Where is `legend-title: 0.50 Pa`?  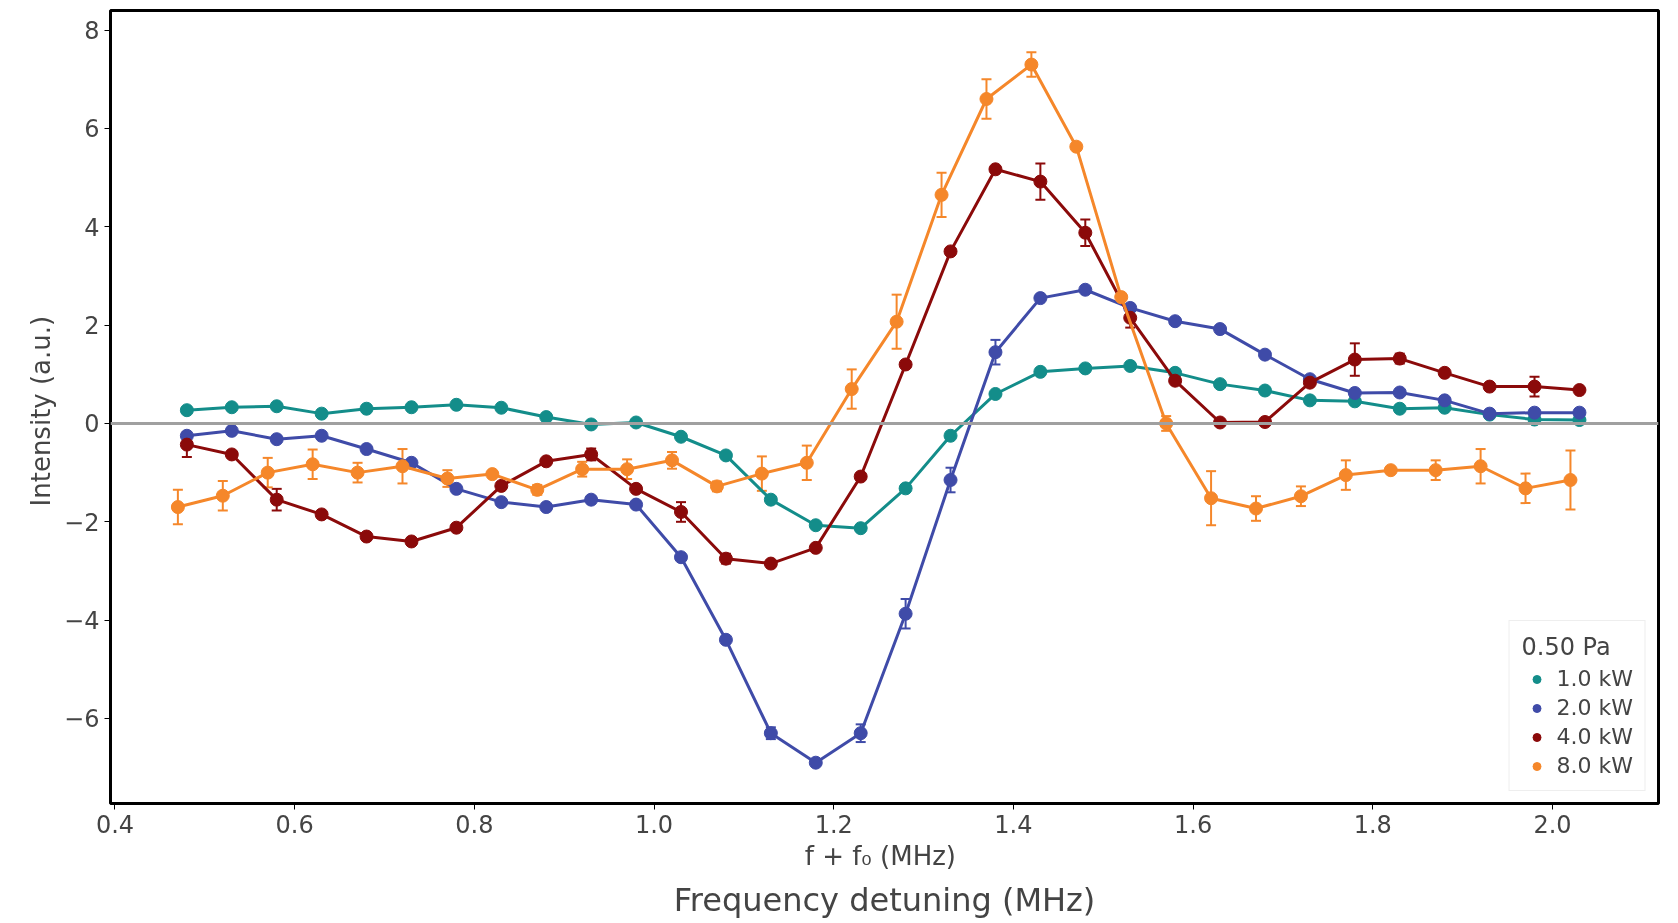 legend-title: 0.50 Pa is located at coordinates (1566, 647).